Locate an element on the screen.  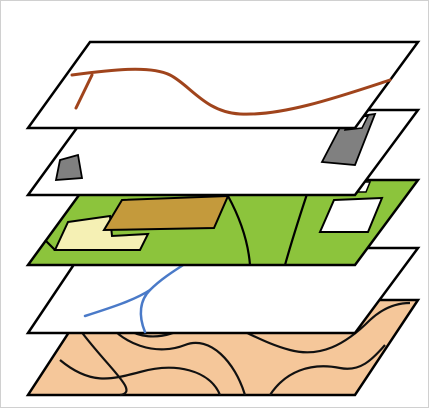
parcel-brown is located at coordinates (166, 213).